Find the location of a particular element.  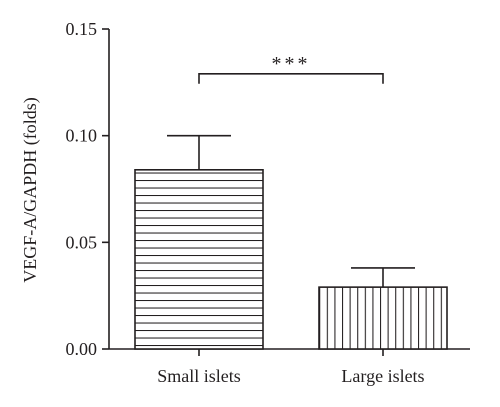

y-tick-label: 0.10 is located at coordinates (82, 136).